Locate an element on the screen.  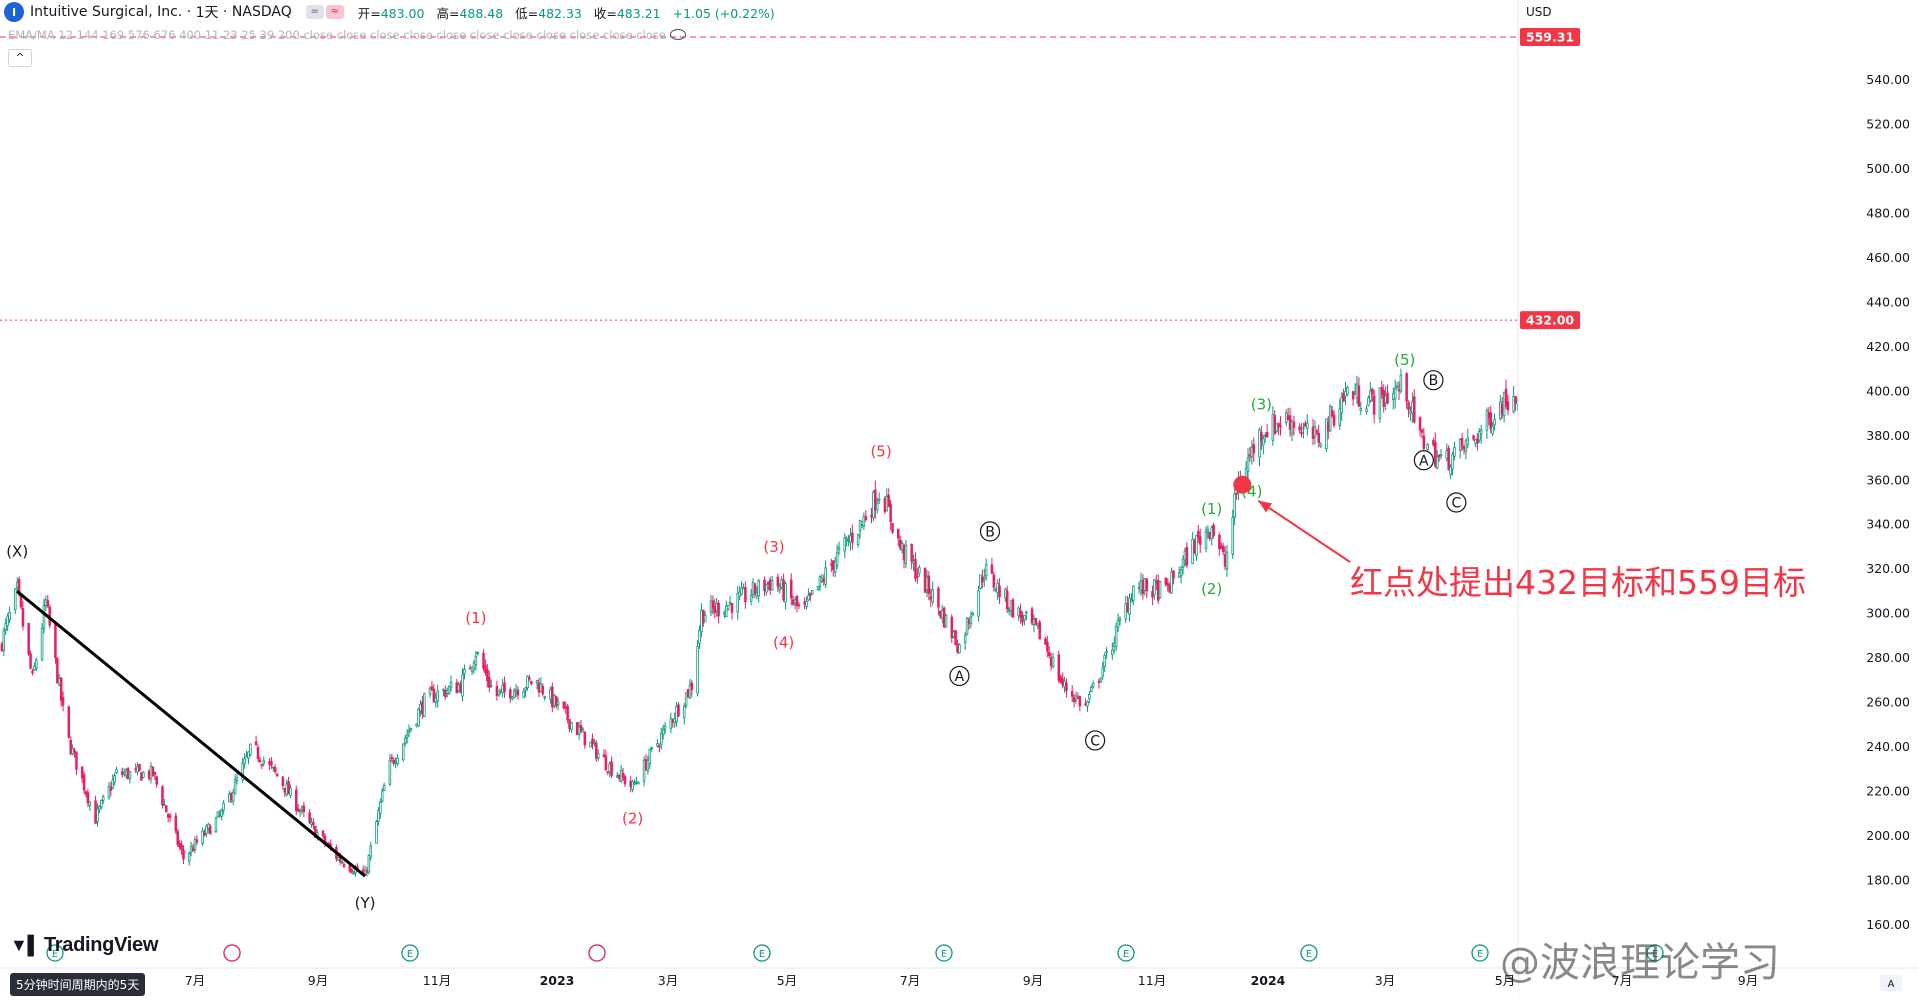
tradingview-logo: ▼▌ TradingView is located at coordinates (84, 945).